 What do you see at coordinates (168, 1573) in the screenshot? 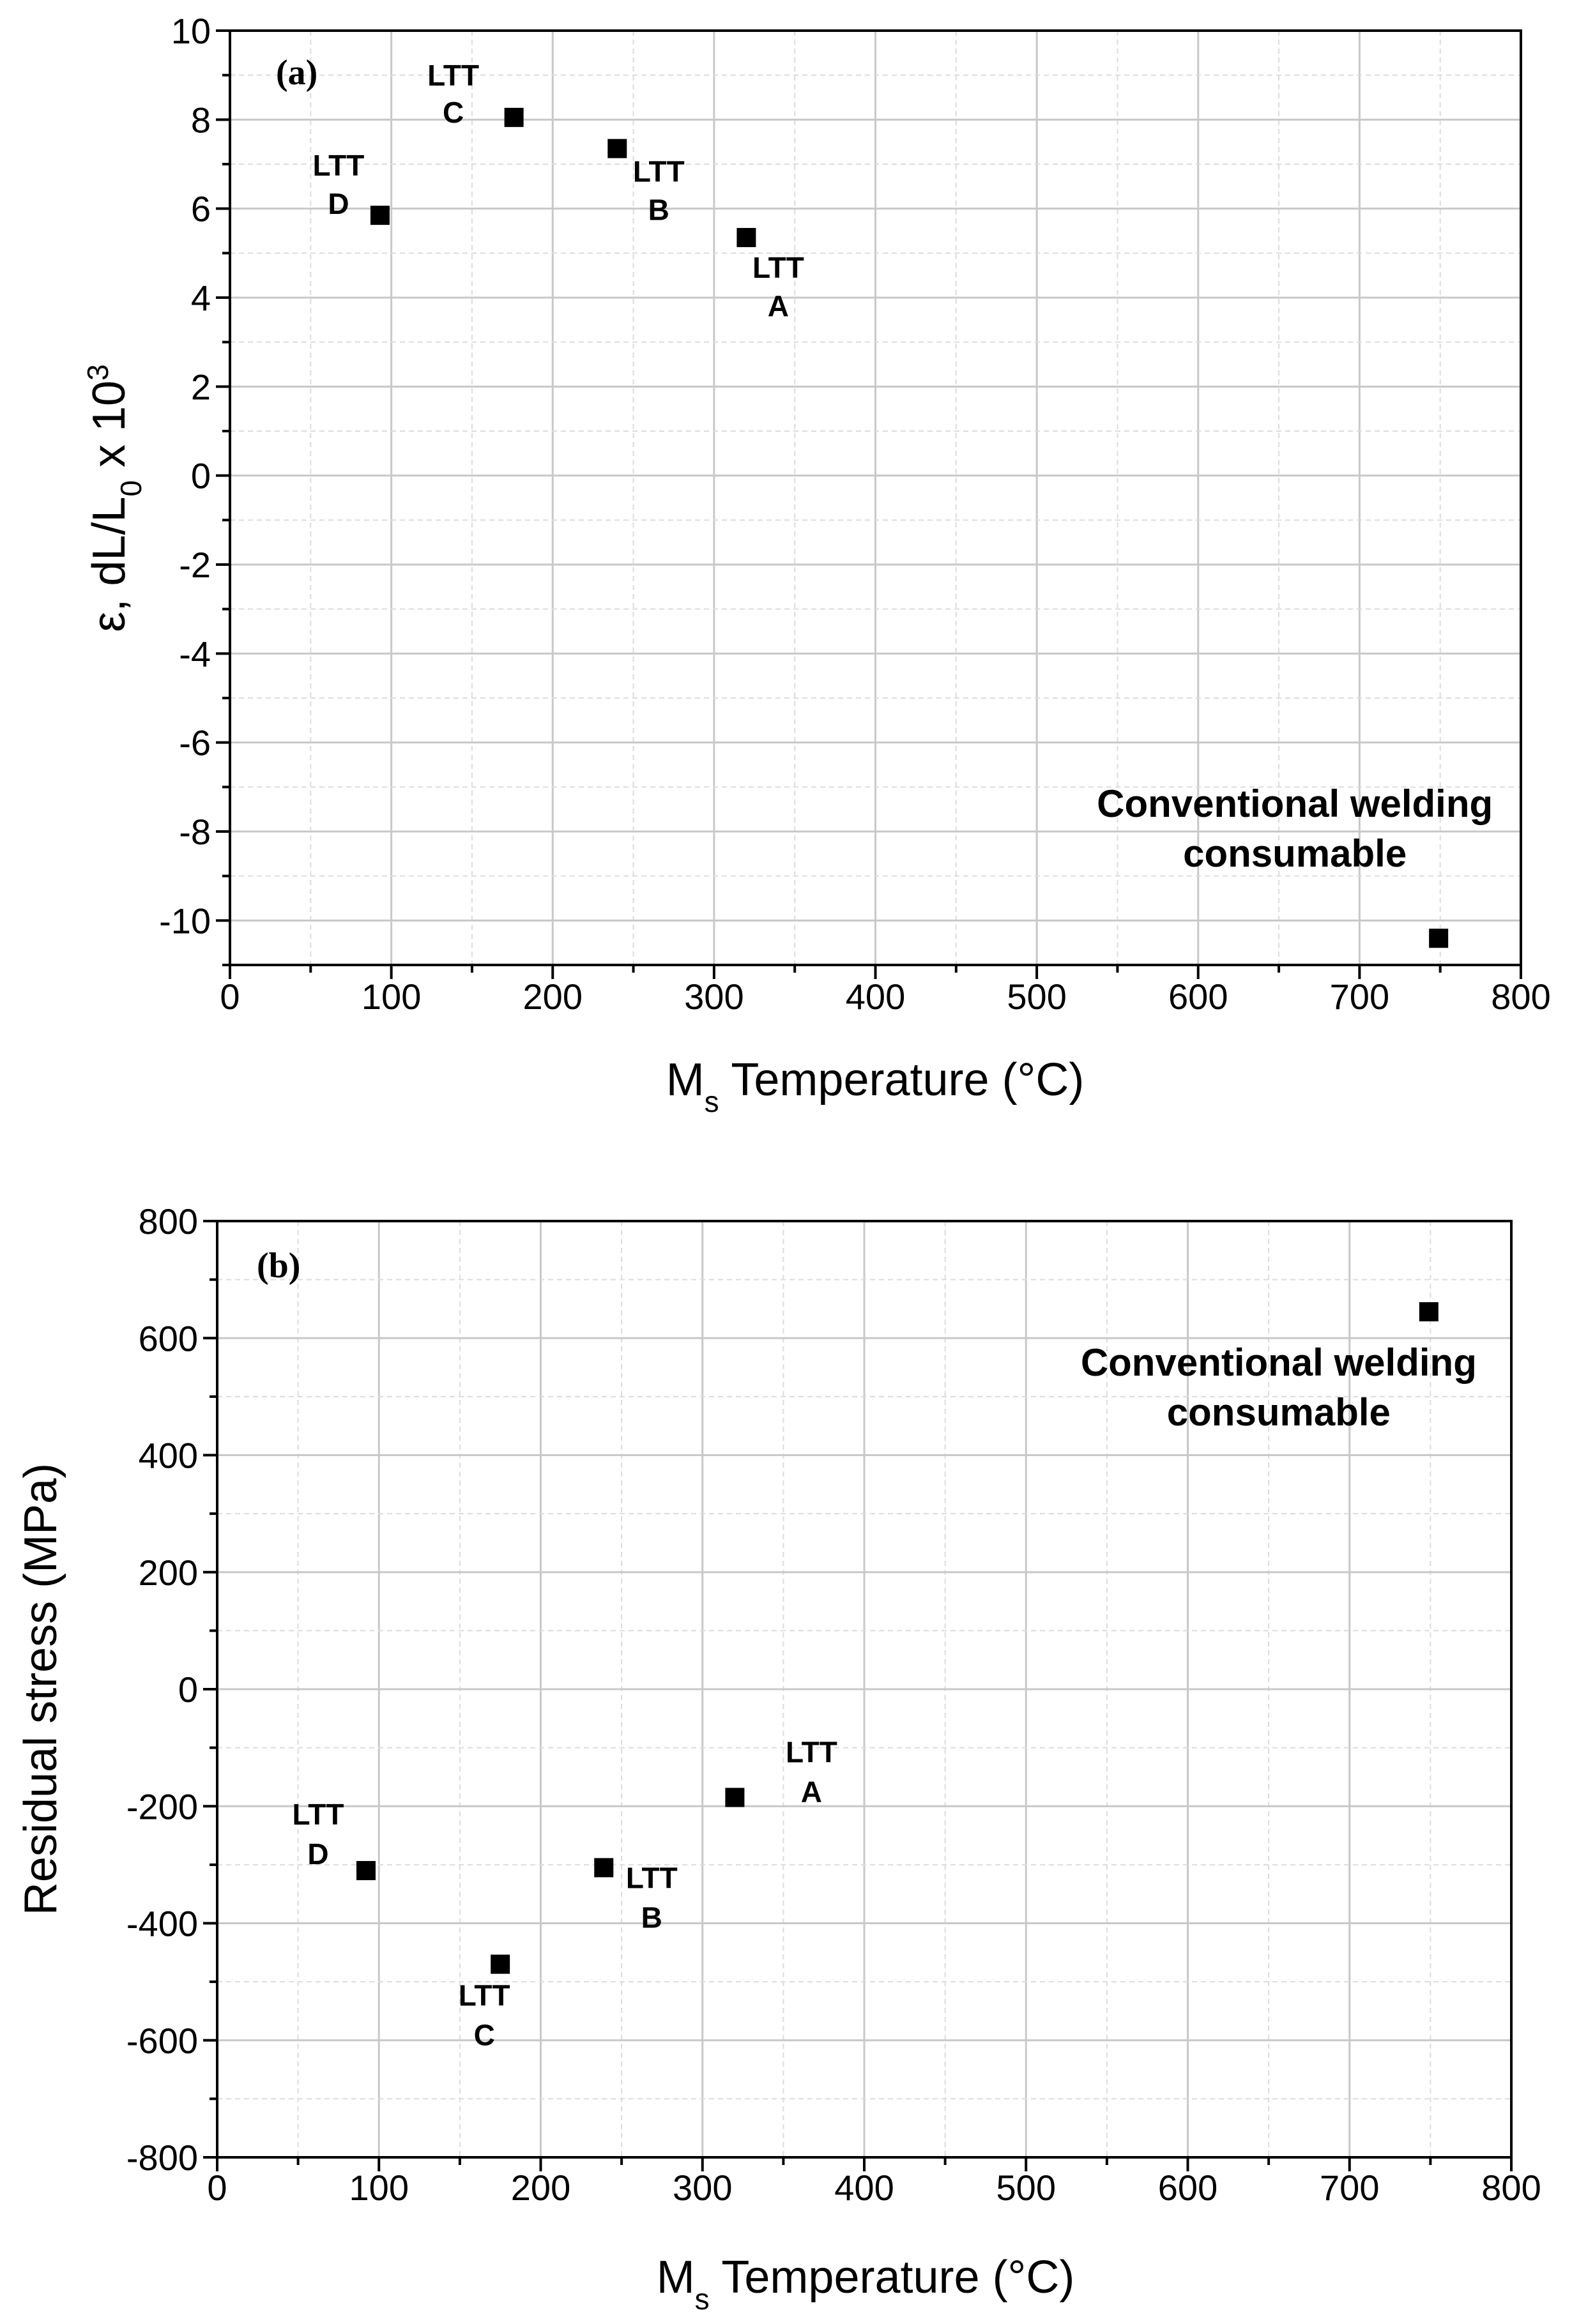
I see `y-tick-label: 200` at bounding box center [168, 1573].